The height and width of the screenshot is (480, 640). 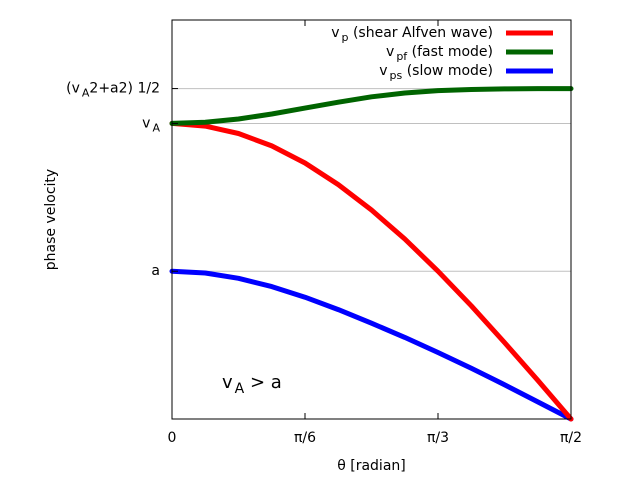 What do you see at coordinates (571, 438) in the screenshot?
I see `x-tick-label: π/2` at bounding box center [571, 438].